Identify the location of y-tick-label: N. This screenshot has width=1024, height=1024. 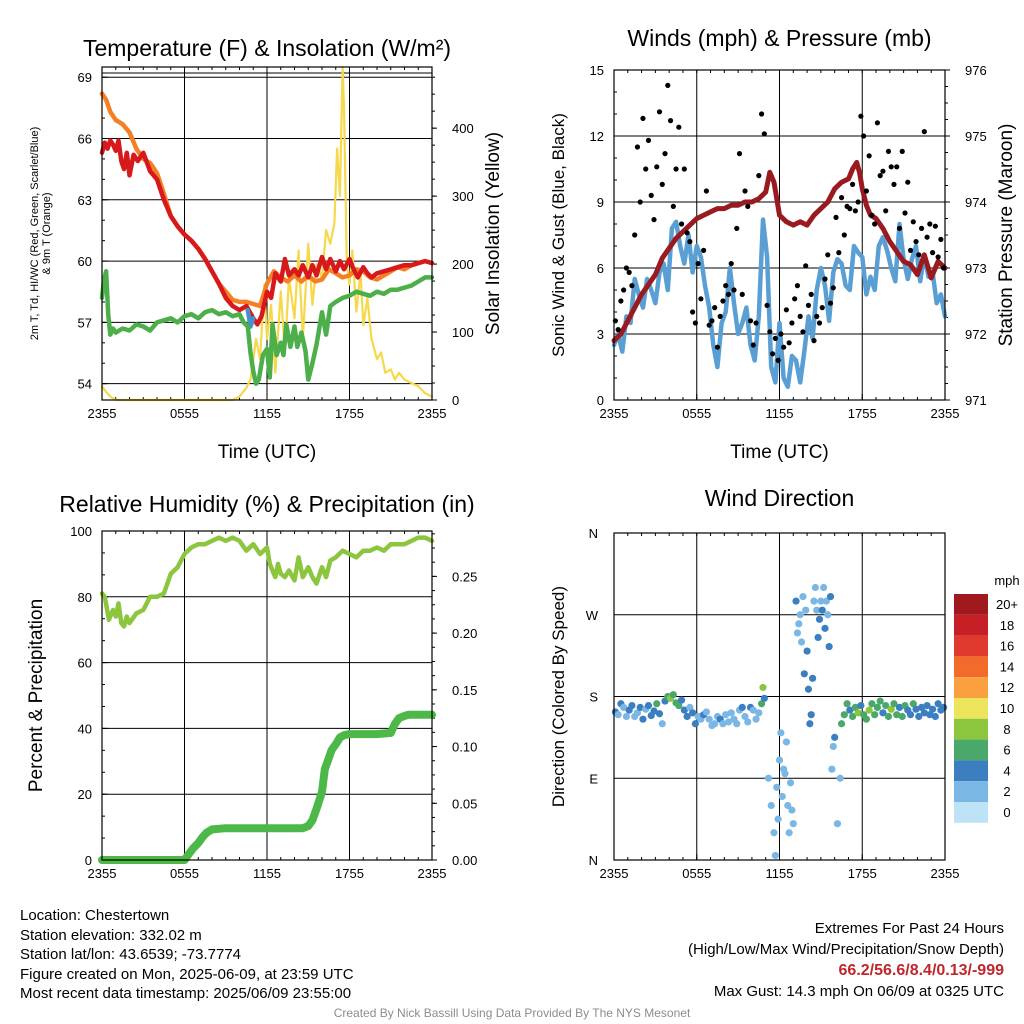
(593, 860).